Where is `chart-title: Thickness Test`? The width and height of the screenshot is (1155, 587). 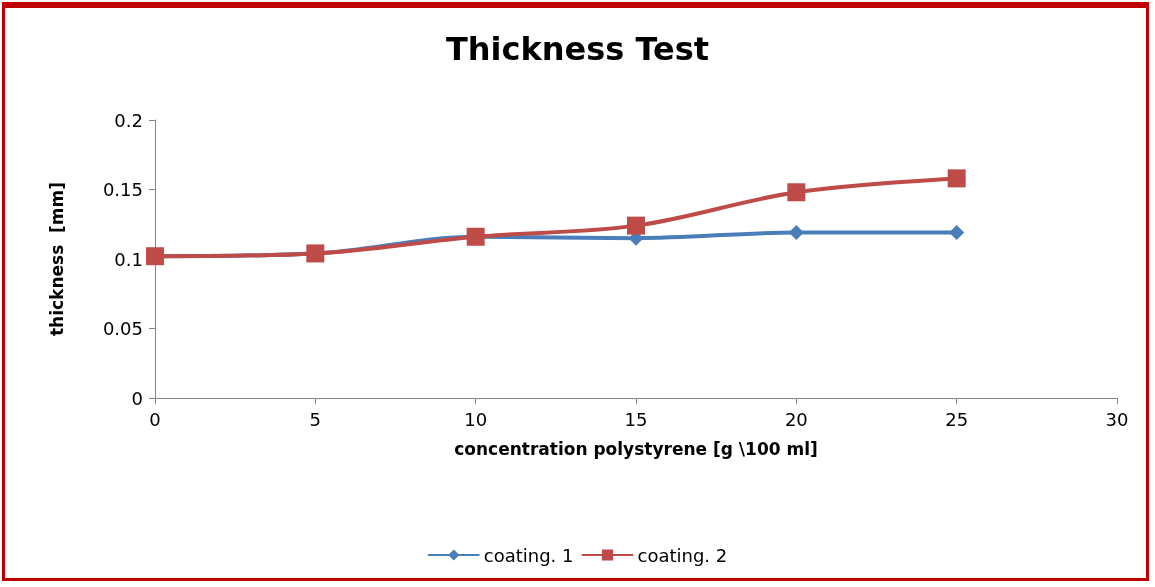
chart-title: Thickness Test is located at coordinates (577, 49).